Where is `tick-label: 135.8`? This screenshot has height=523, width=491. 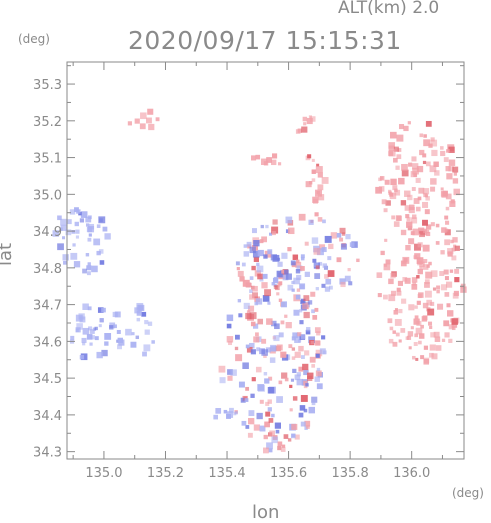 tick-label: 135.8 is located at coordinates (350, 473).